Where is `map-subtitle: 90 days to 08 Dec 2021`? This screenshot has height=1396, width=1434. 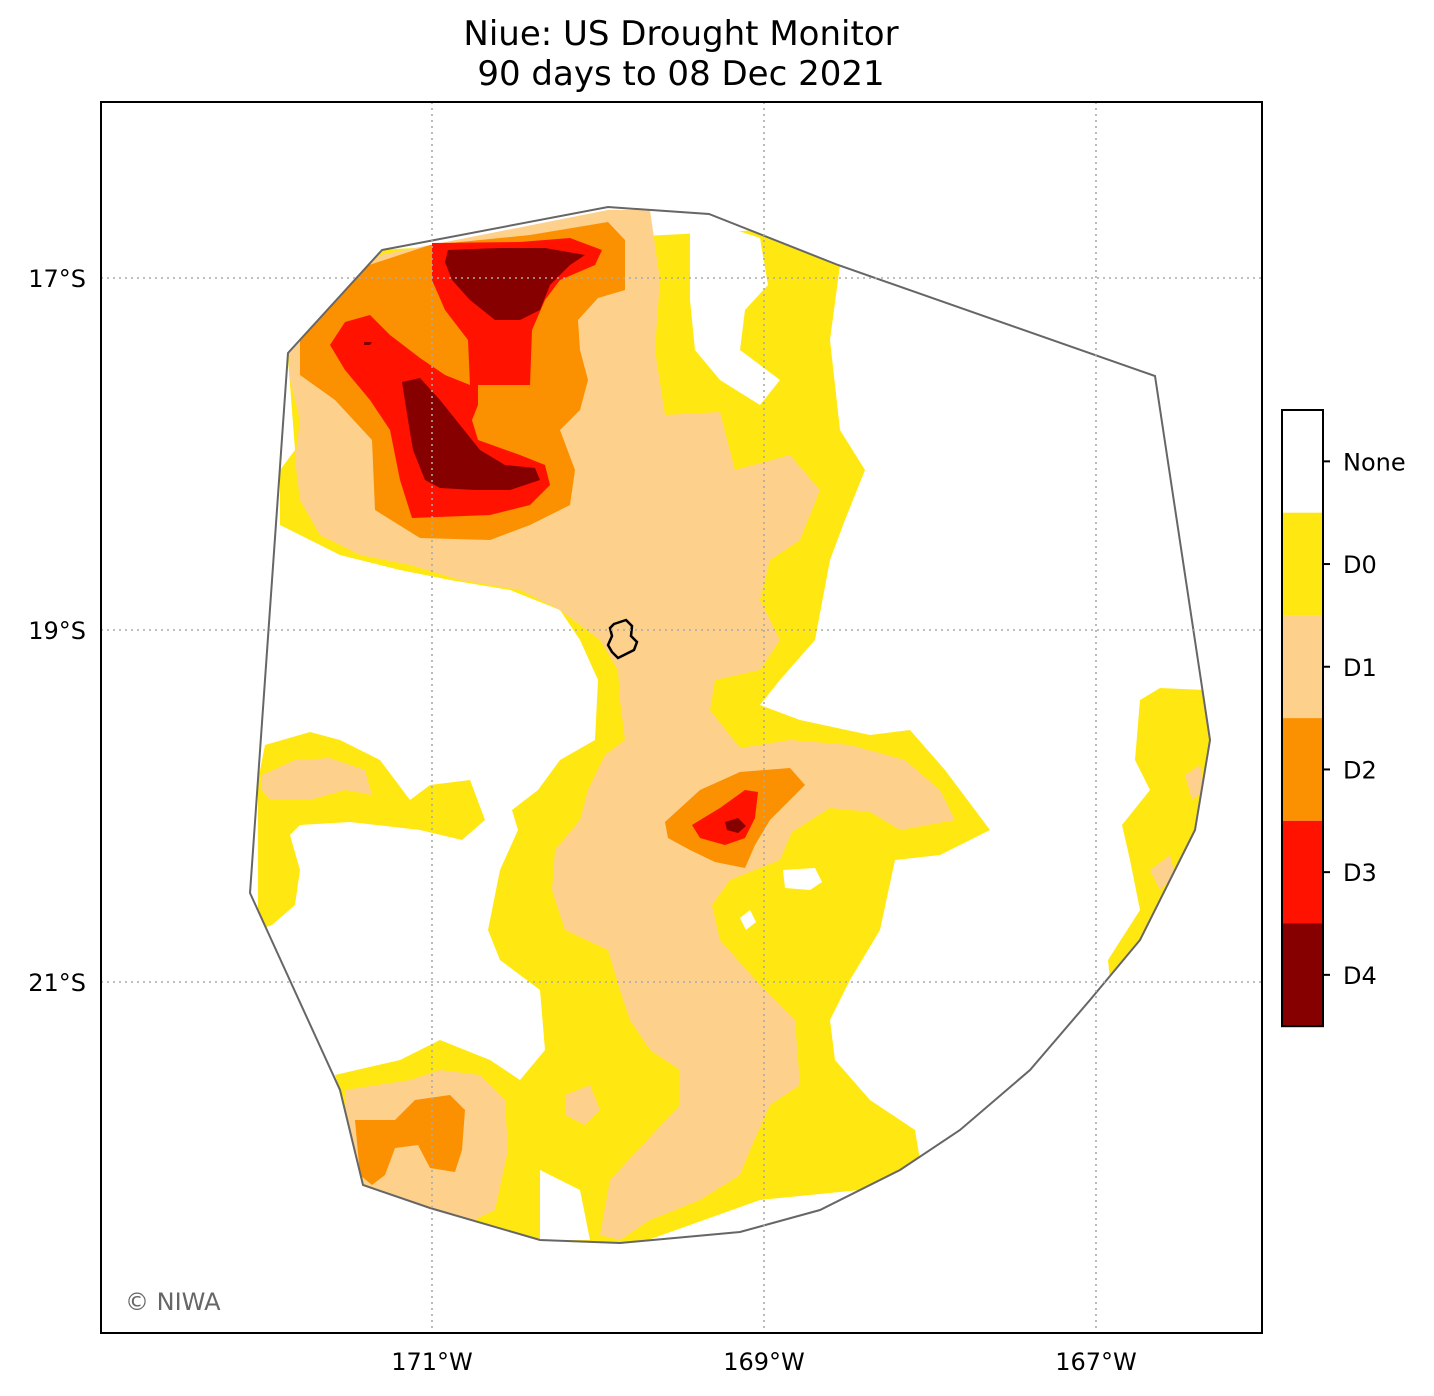 map-subtitle: 90 days to 08 Dec 2021 is located at coordinates (681, 74).